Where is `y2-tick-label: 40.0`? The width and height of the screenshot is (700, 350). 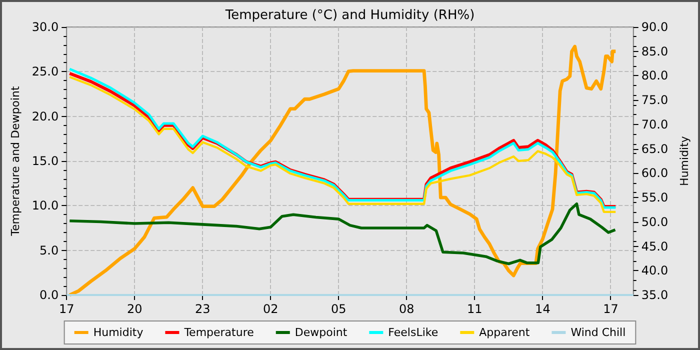
y2-tick-label: 40.0 is located at coordinates (654, 271).